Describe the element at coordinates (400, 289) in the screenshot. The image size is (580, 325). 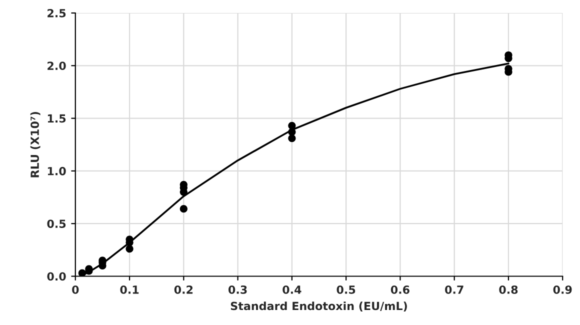
I see `x-tick-label: 0.6` at that location.